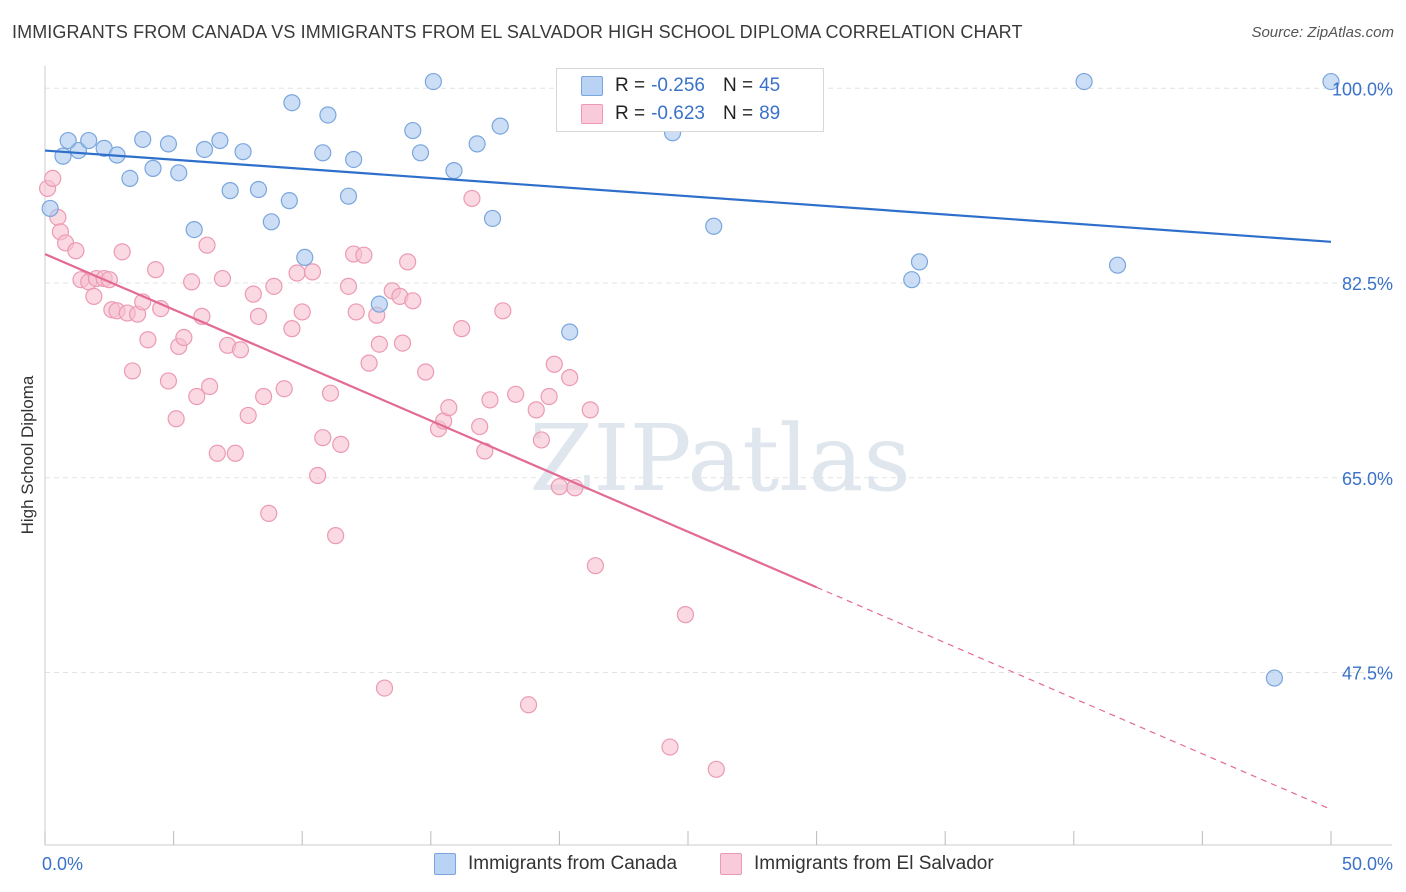 Image resolution: width=1406 pixels, height=892 pixels. Describe the element at coordinates (731, 864) in the screenshot. I see `el-salvador-legend-swatch` at that location.